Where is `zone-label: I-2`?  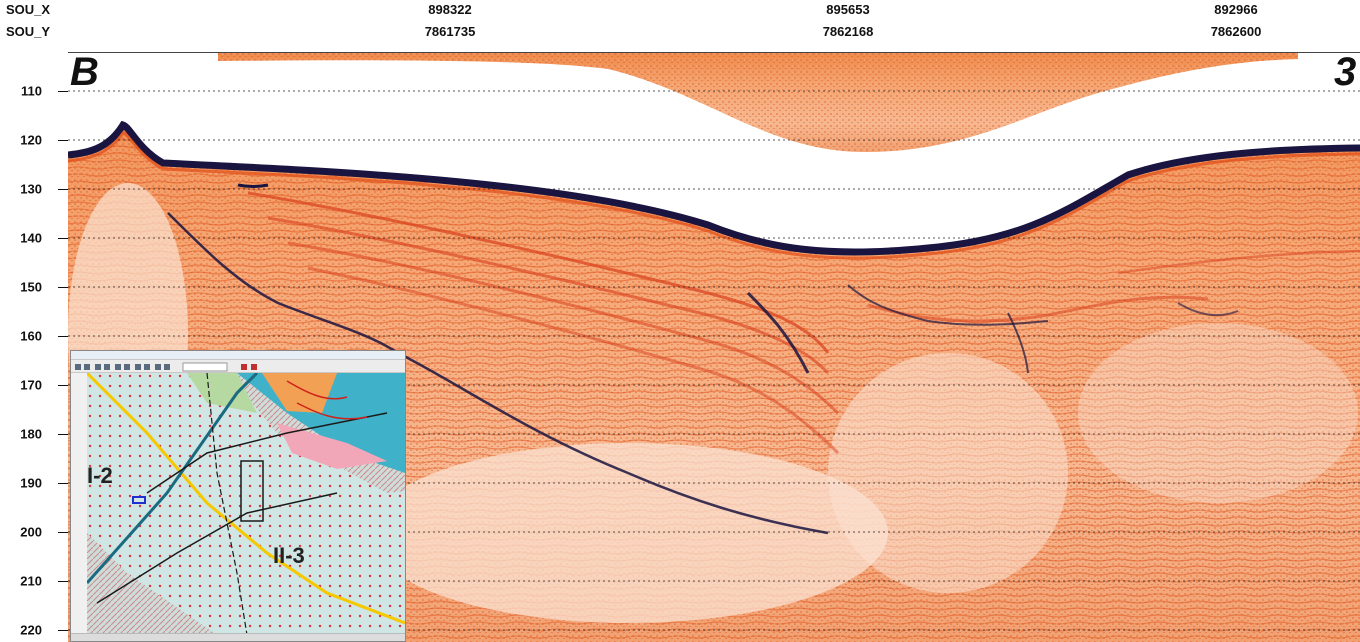 zone-label: I-2 is located at coordinates (100, 475).